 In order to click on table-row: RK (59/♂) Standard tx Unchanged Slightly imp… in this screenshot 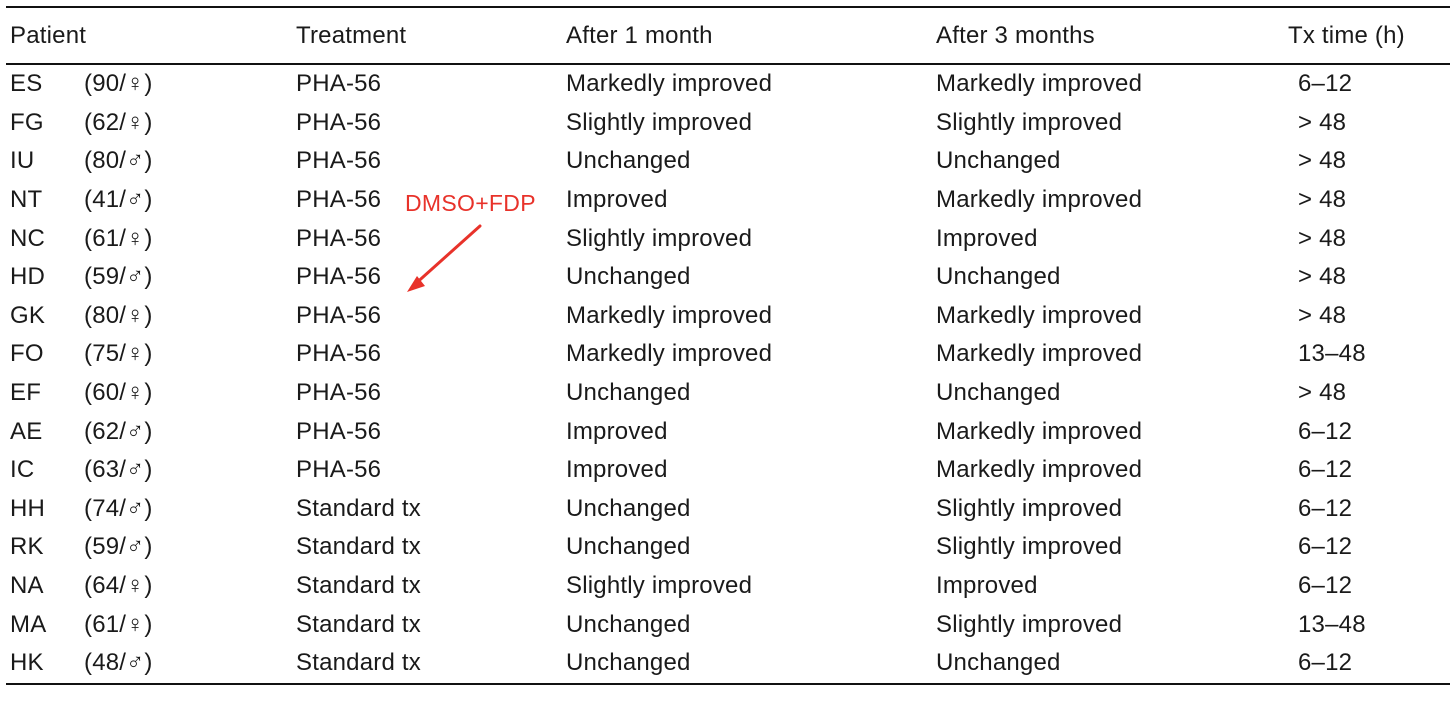, I will do `click(728, 547)`.